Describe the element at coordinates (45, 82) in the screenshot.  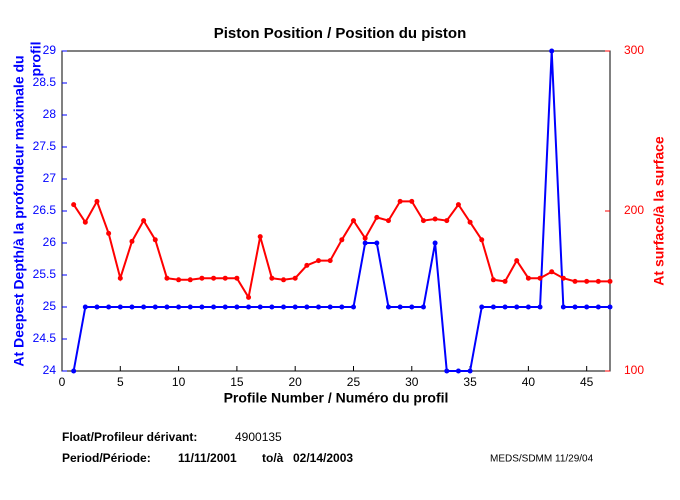
I see `y-tick-label: 28.5` at that location.